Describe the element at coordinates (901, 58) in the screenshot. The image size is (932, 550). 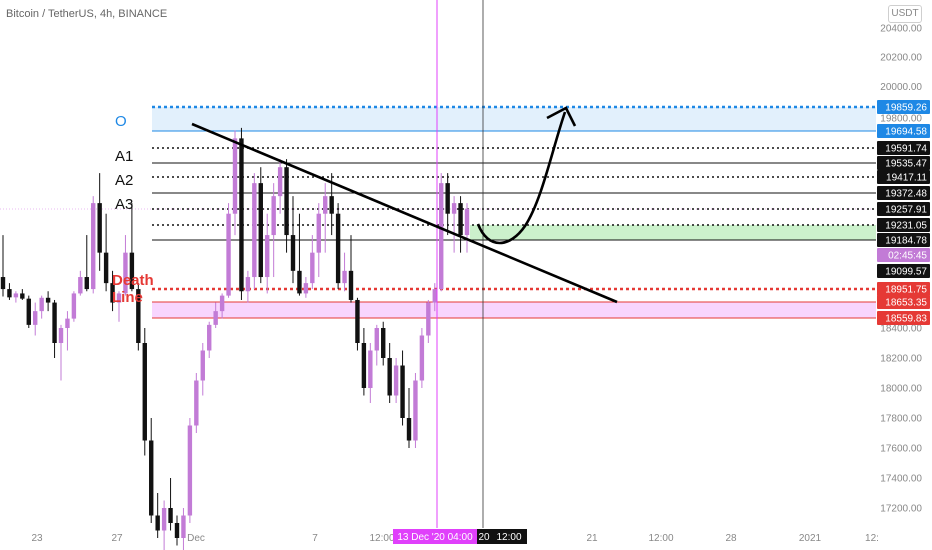
I see `y-tick-label: 20200.00` at that location.